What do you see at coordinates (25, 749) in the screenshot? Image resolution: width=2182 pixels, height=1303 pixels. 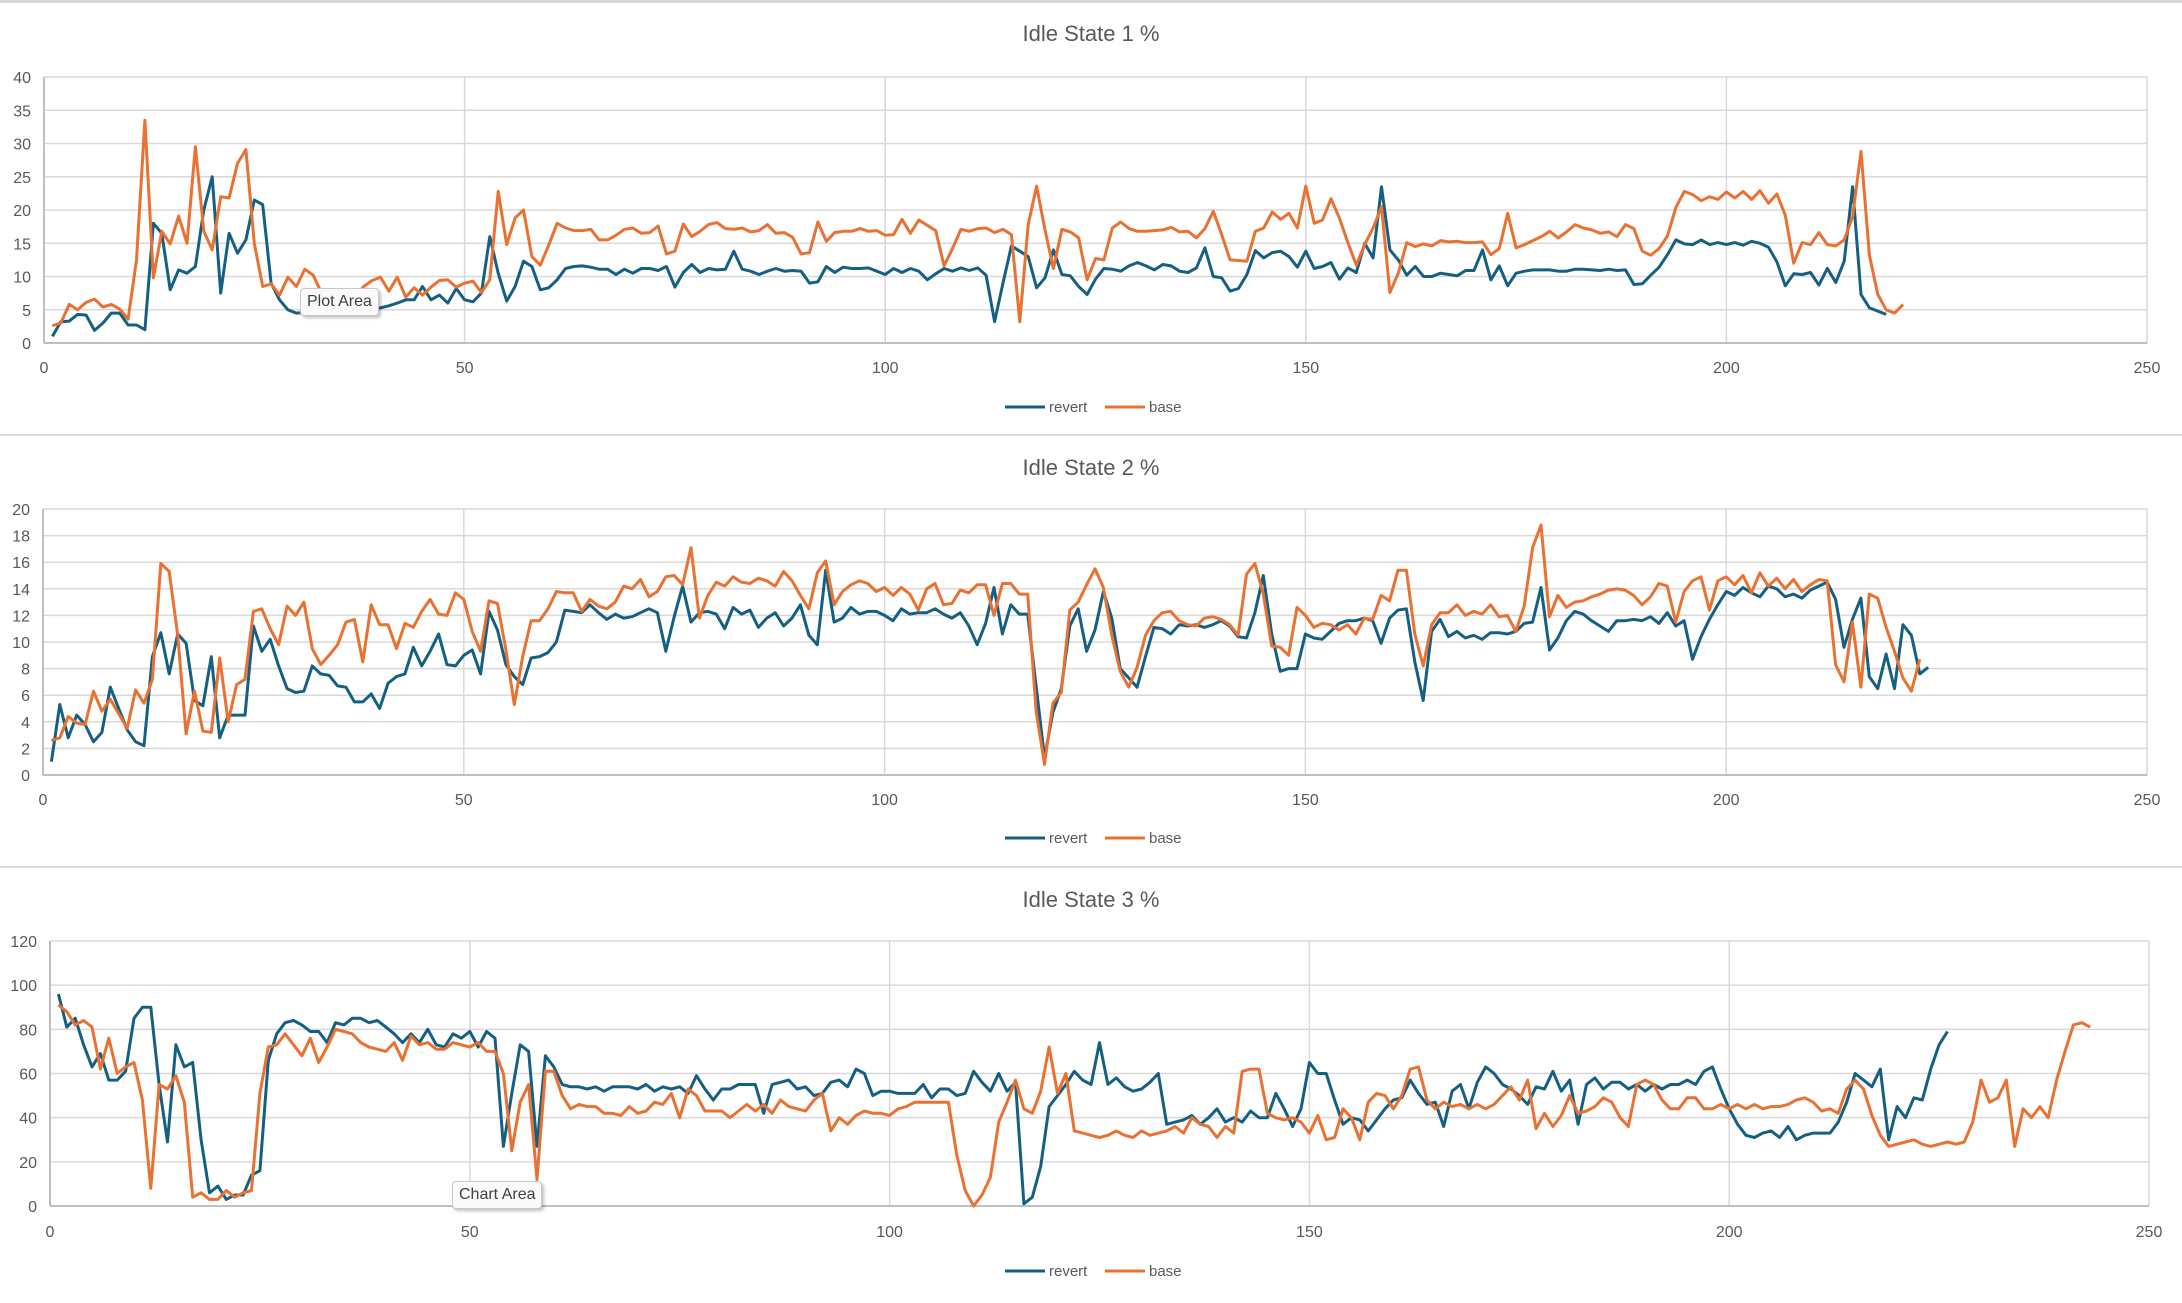 I see `y-tick-label: 2` at bounding box center [25, 749].